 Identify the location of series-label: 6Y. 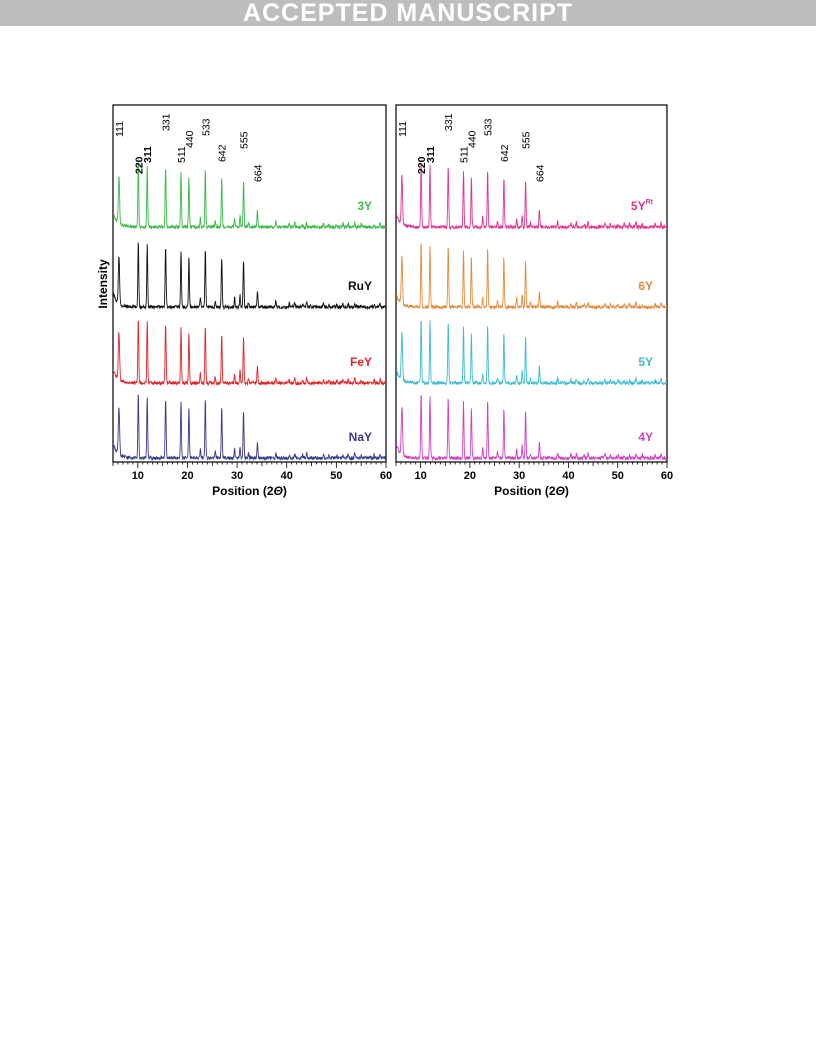
(645, 286).